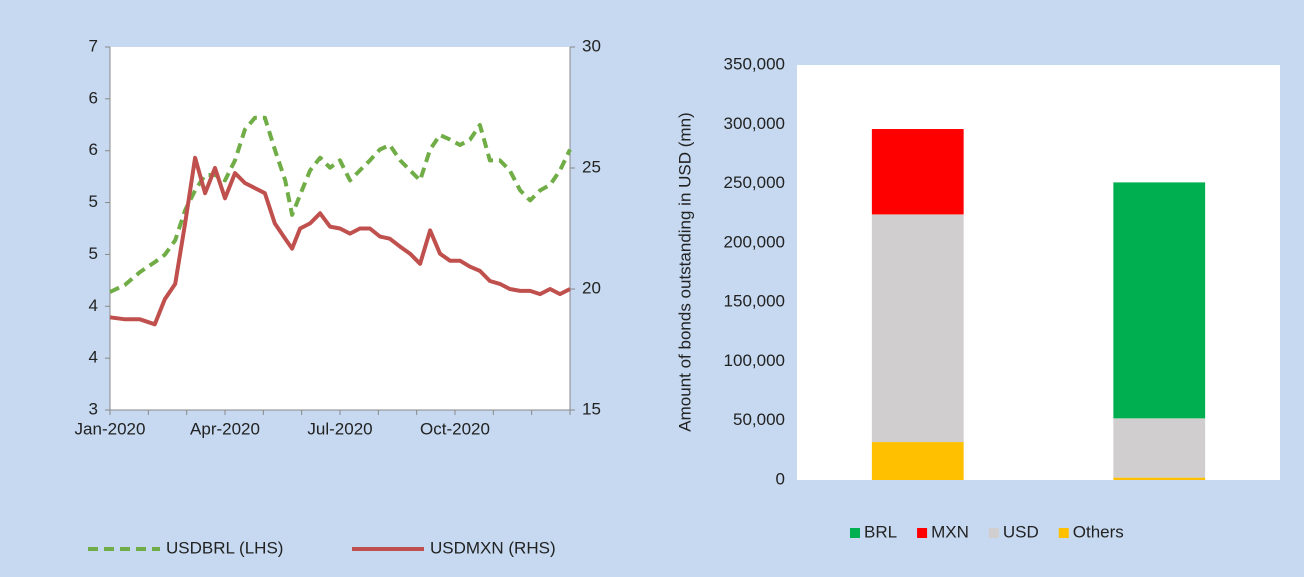 This screenshot has height=577, width=1304. What do you see at coordinates (754, 360) in the screenshot?
I see `y-tick-label: 100,000` at bounding box center [754, 360].